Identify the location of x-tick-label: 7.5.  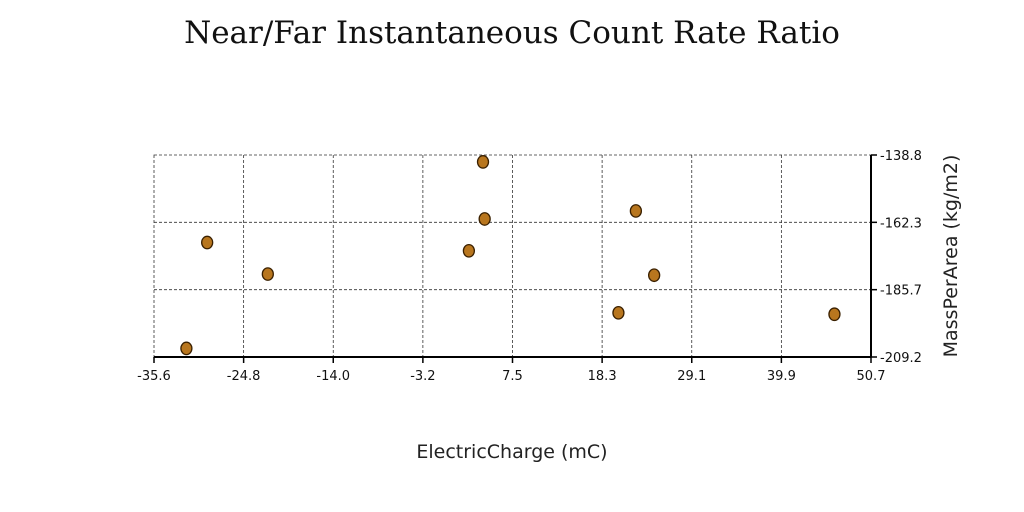
(512, 376).